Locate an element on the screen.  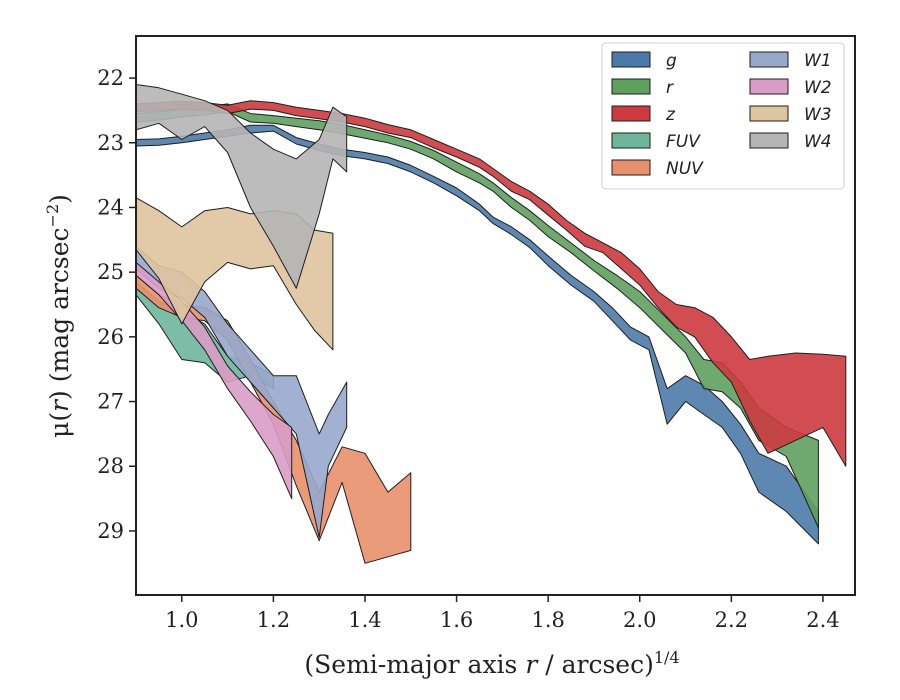
legend-item-z: z is located at coordinates (643, 115).